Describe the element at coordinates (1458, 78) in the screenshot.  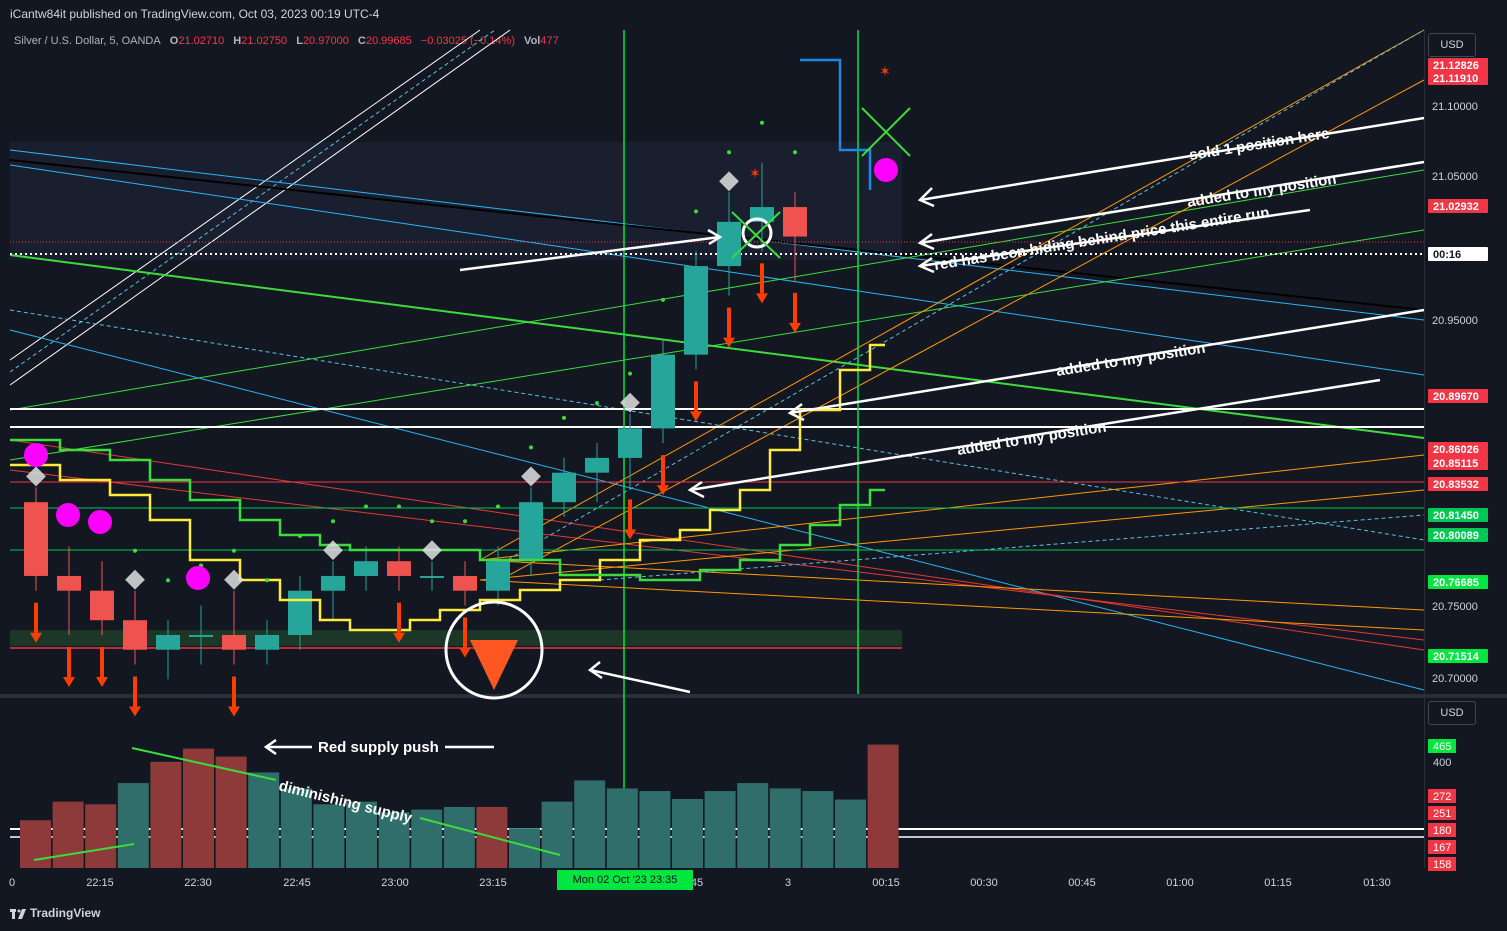
I see `price-label: 21.11910` at that location.